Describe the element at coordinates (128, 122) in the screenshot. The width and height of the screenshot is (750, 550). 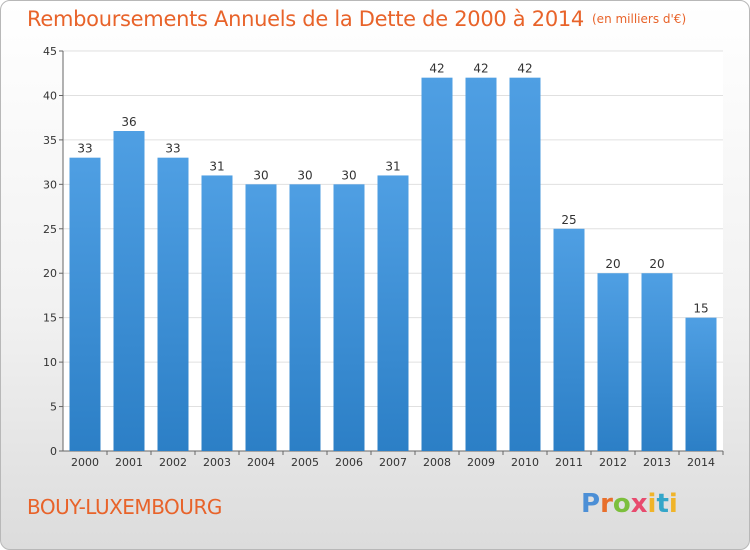
I see `bar-value-label: 36` at that location.